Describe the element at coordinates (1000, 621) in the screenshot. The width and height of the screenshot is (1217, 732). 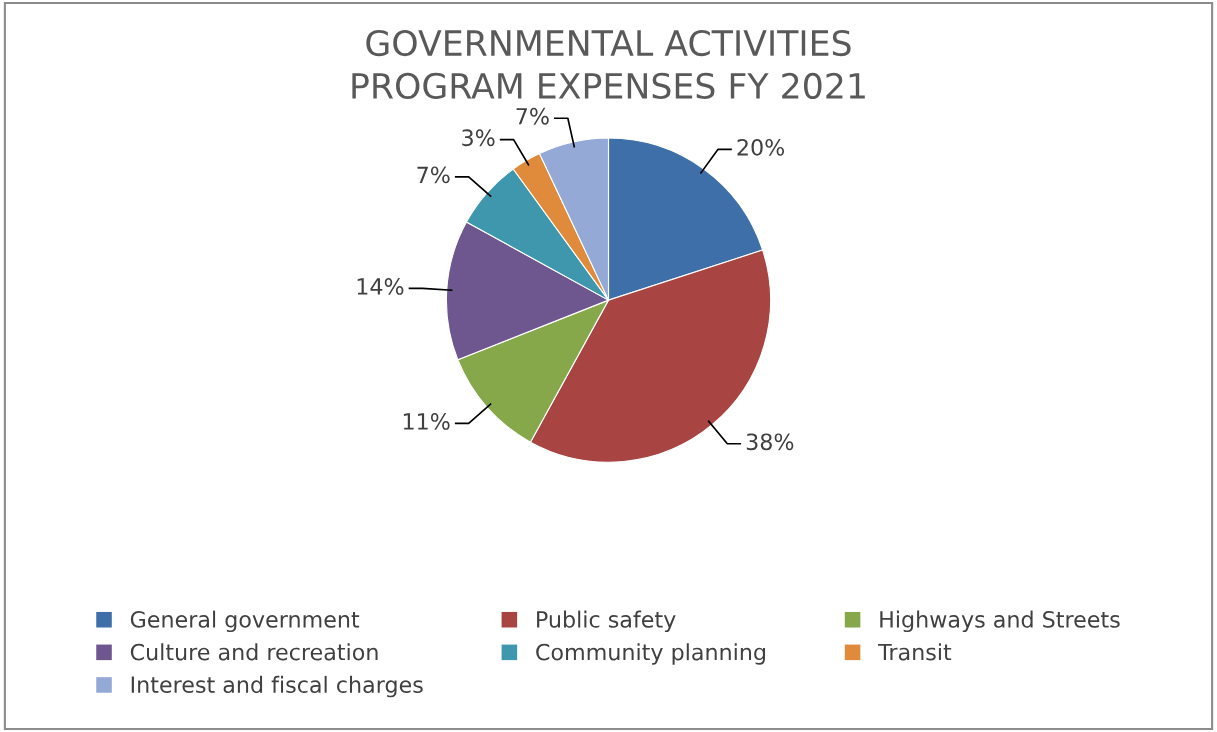
I see `legend-label: Highways and Streets` at that location.